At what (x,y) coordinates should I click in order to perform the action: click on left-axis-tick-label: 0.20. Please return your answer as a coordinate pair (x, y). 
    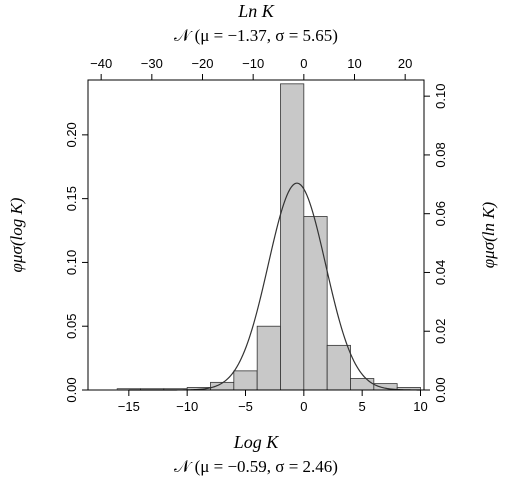
    Looking at the image, I should click on (71, 134).